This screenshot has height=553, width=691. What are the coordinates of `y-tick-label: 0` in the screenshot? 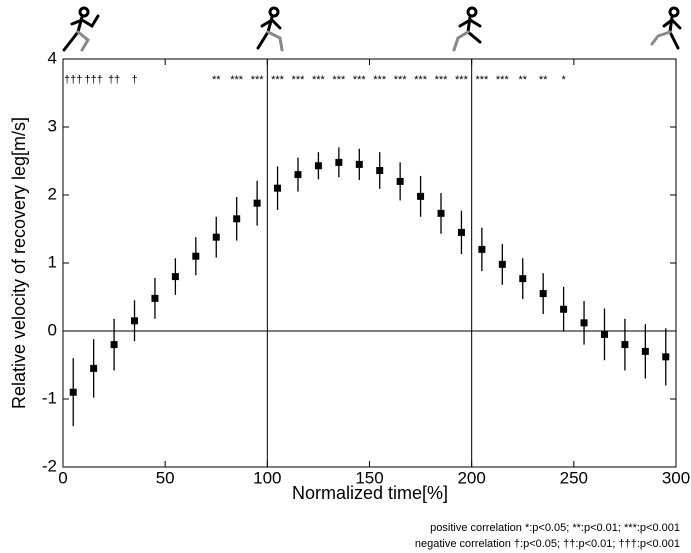 It's located at (52, 329).